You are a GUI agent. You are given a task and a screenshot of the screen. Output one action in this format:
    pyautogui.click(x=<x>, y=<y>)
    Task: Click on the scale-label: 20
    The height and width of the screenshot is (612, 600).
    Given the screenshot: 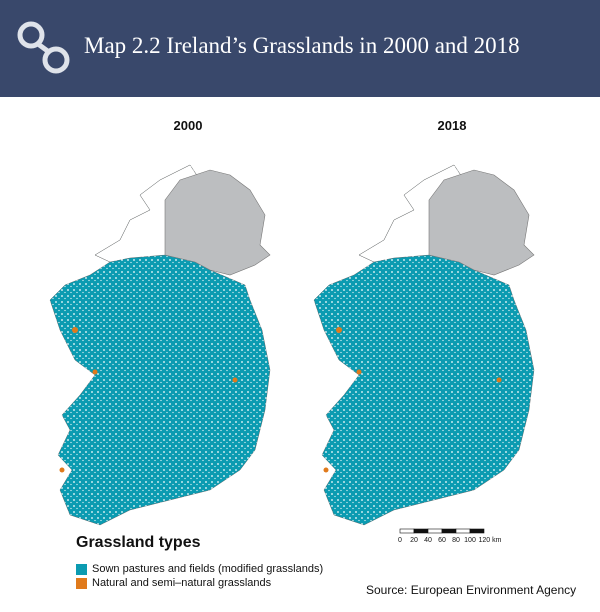 What is the action you would take?
    pyautogui.click(x=414, y=540)
    